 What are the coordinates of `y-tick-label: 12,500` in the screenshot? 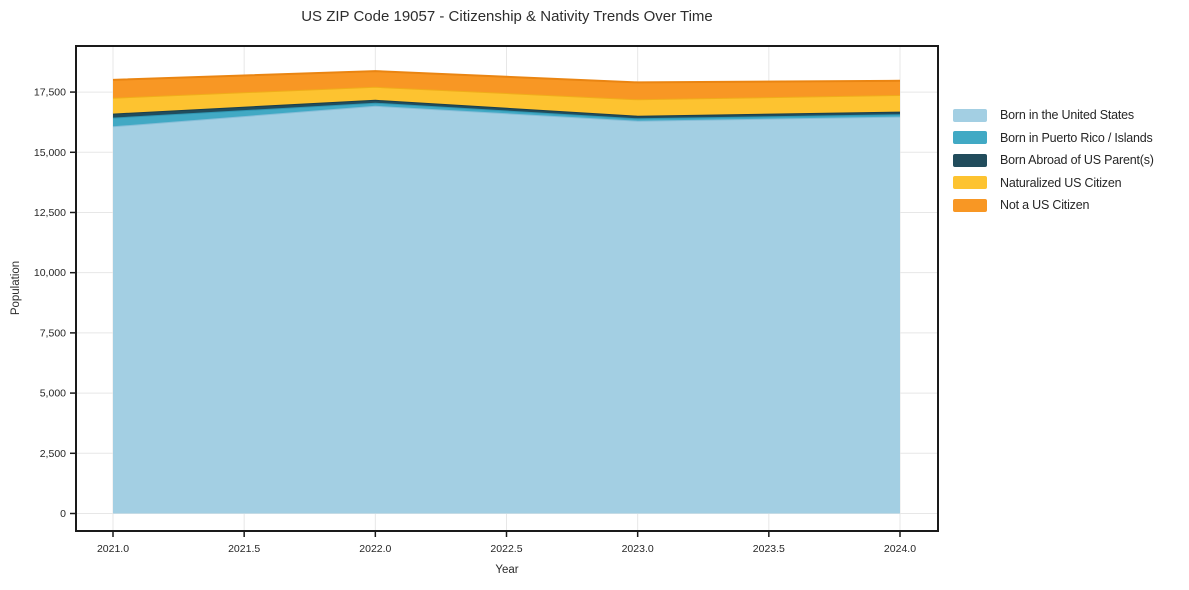 It's located at (50, 213).